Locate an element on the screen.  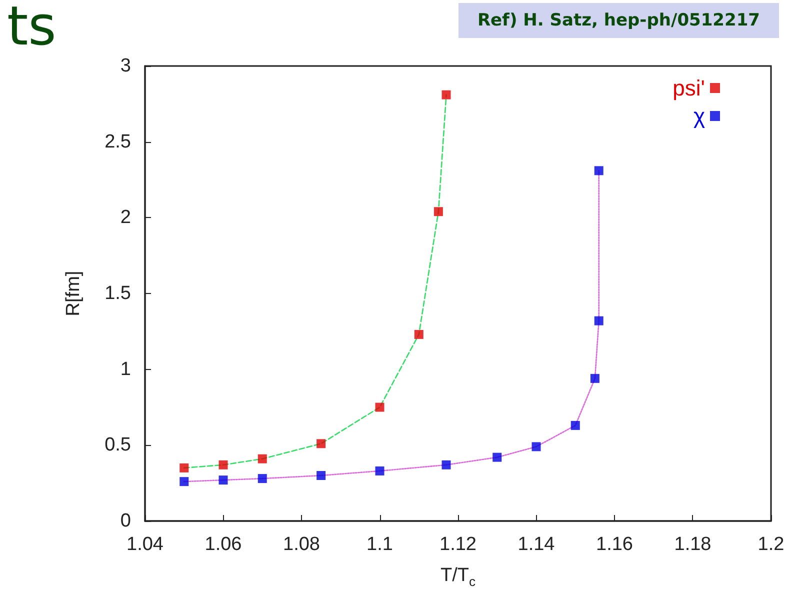
y-tick-label: 3 is located at coordinates (125, 66).